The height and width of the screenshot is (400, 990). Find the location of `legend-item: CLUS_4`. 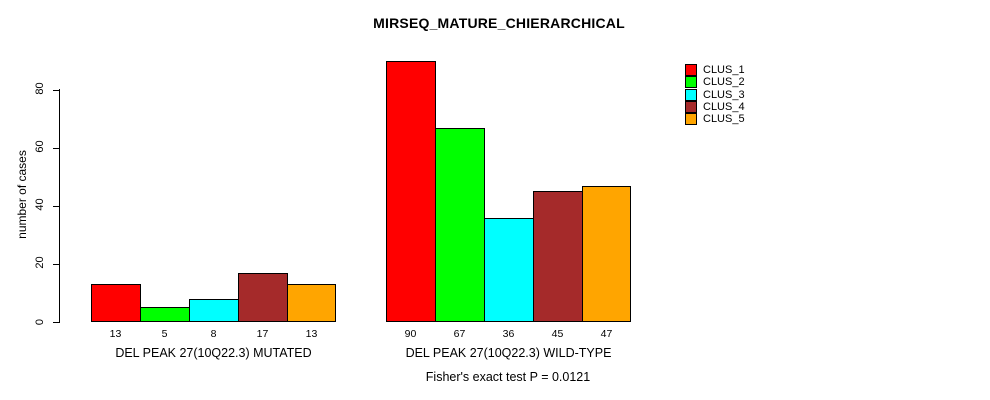

legend-item: CLUS_4 is located at coordinates (715, 107).